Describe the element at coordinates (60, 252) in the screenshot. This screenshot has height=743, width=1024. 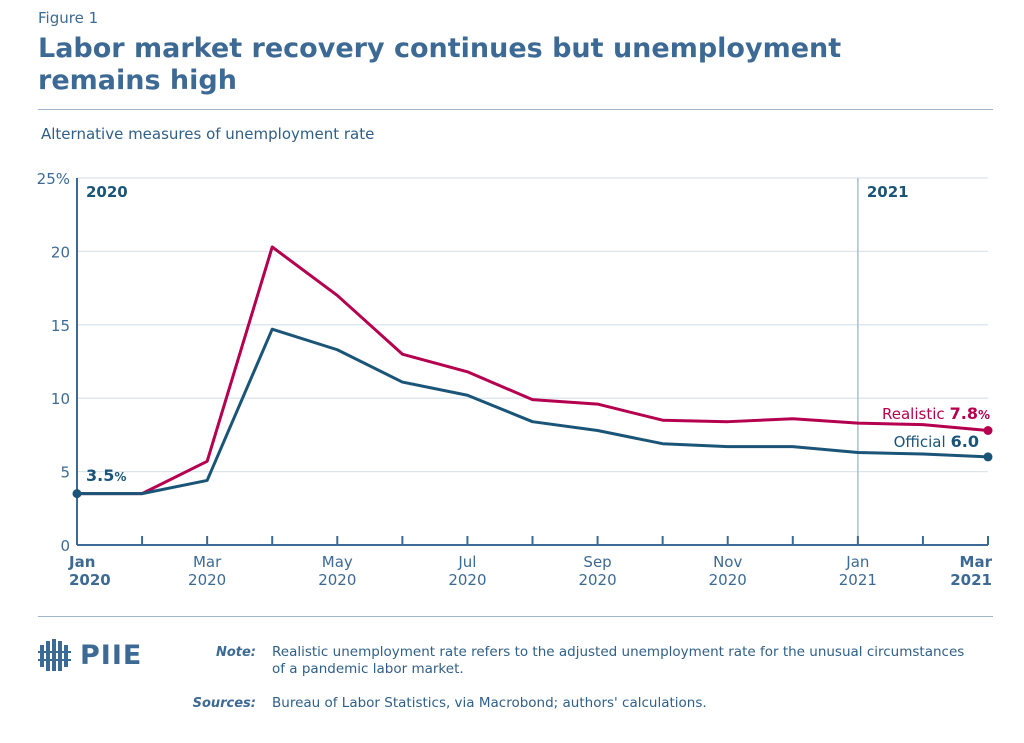
I see `y-tick-label: 20` at that location.